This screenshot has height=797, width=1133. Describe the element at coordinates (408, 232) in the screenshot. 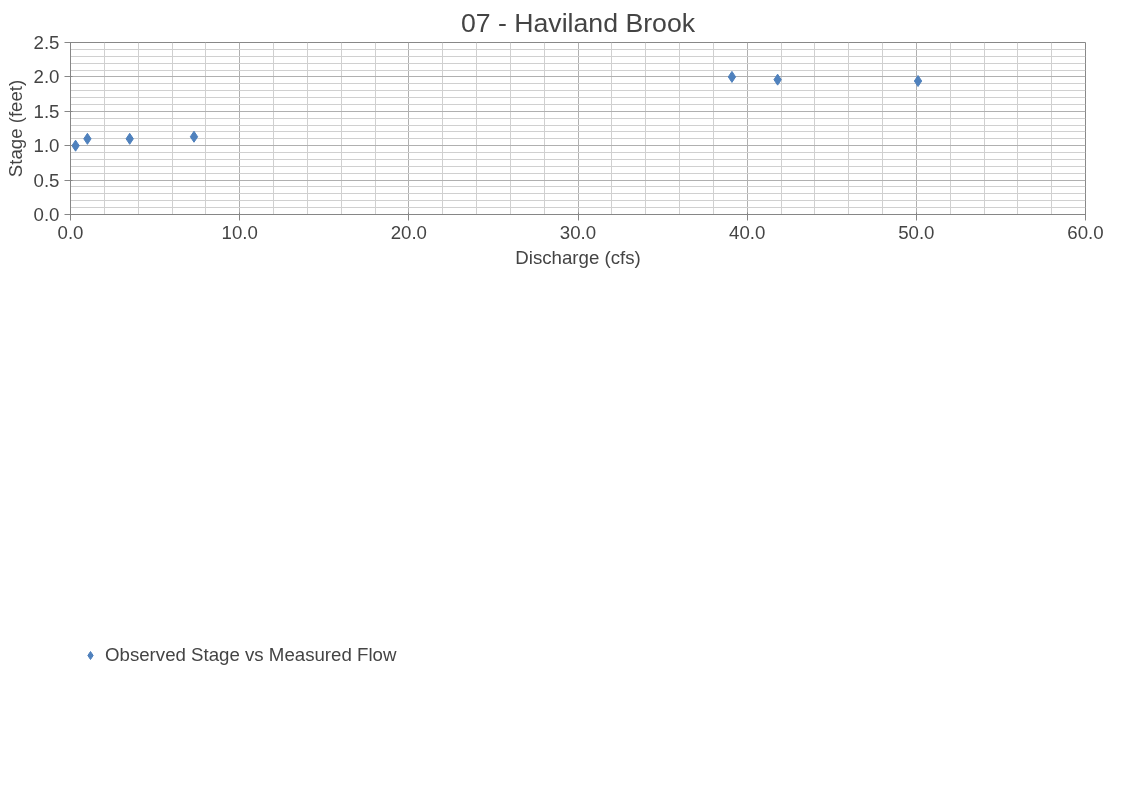

I see `x-tick-label: 20.0` at that location.